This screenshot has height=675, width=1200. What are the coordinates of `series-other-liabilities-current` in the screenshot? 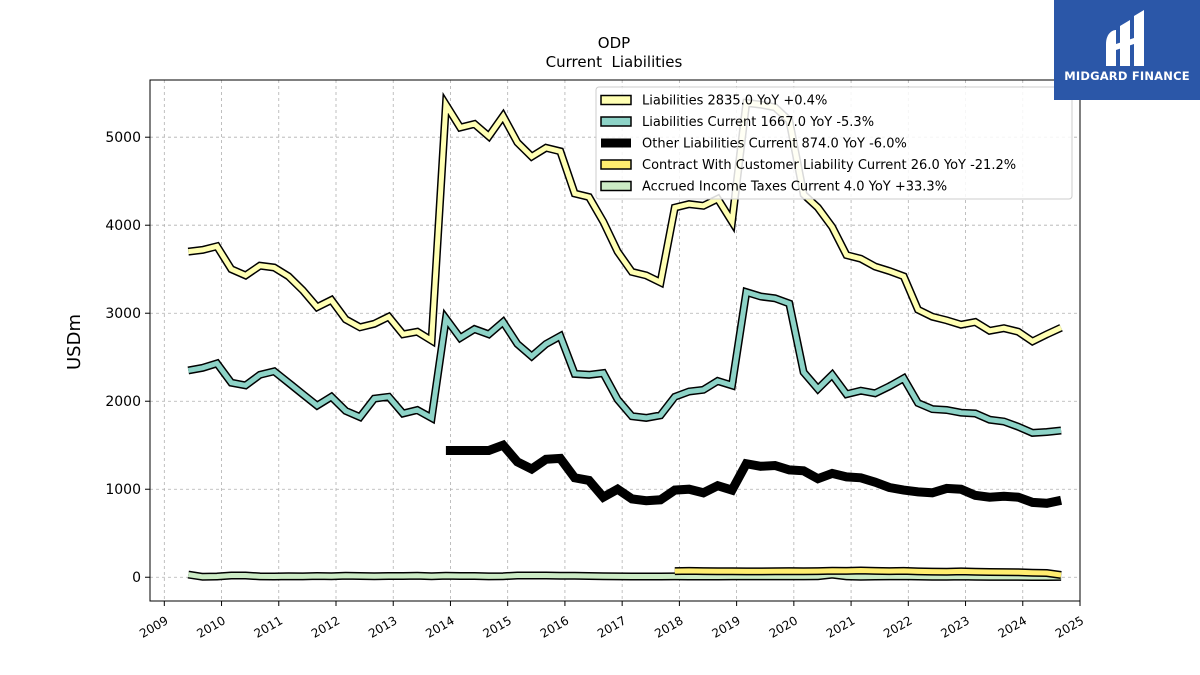 It's located at (754, 473).